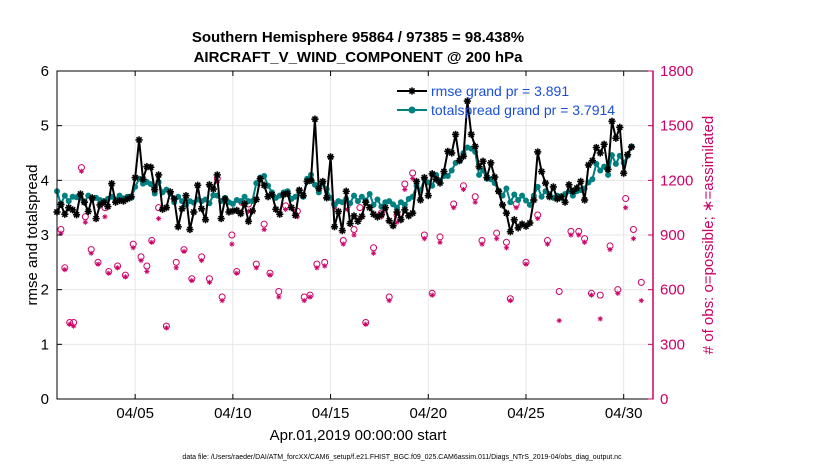 The width and height of the screenshot is (830, 470). Describe the element at coordinates (45, 290) in the screenshot. I see `y-tick-label-left: 2` at that location.